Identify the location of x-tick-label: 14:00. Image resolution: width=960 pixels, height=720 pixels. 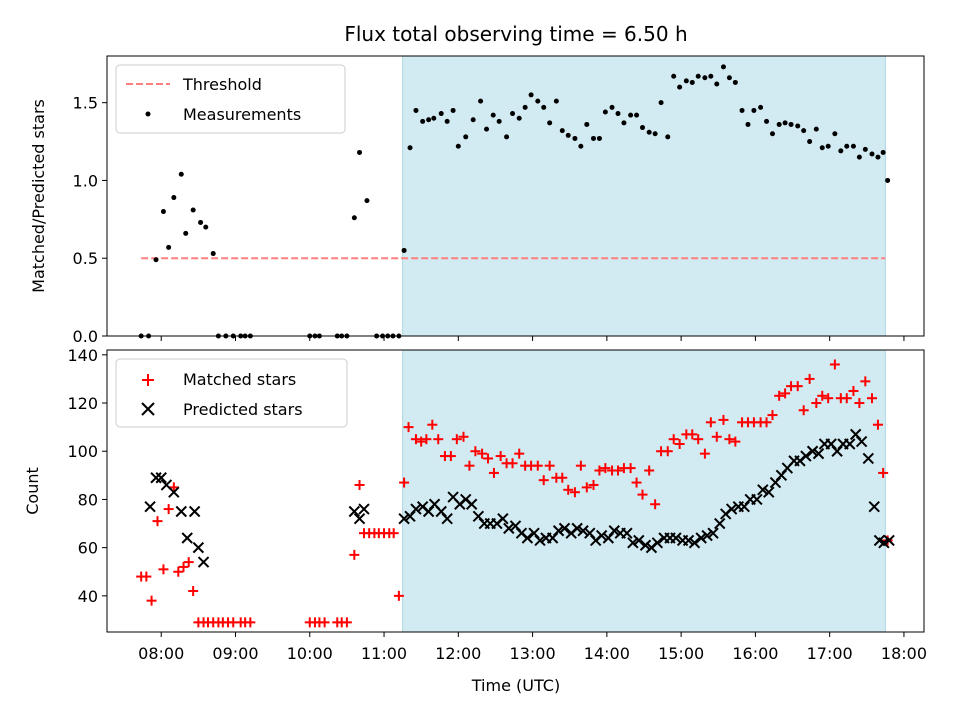
(607, 653).